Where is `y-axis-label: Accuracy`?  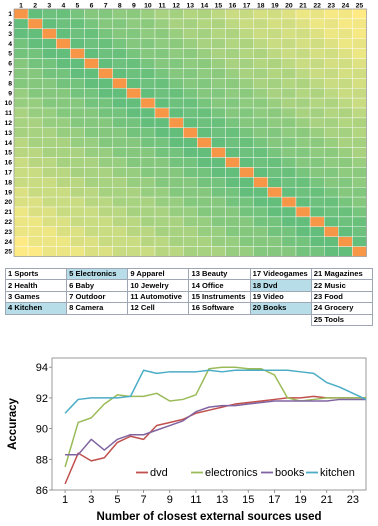 y-axis-label: Accuracy is located at coordinates (13, 424).